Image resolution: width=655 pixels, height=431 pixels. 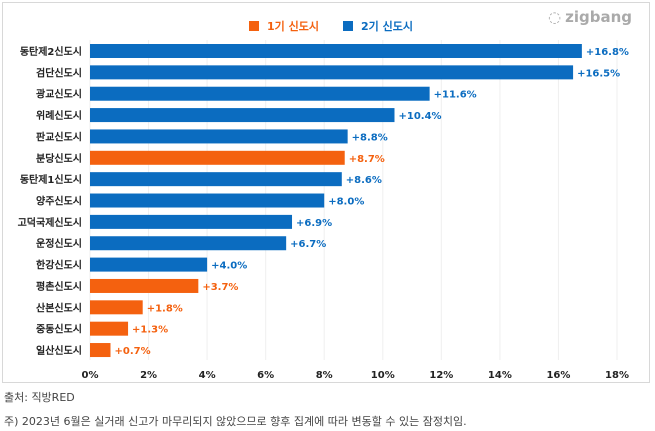 What do you see at coordinates (59, 286) in the screenshot?
I see `category-label: 평촌신도시` at bounding box center [59, 286].